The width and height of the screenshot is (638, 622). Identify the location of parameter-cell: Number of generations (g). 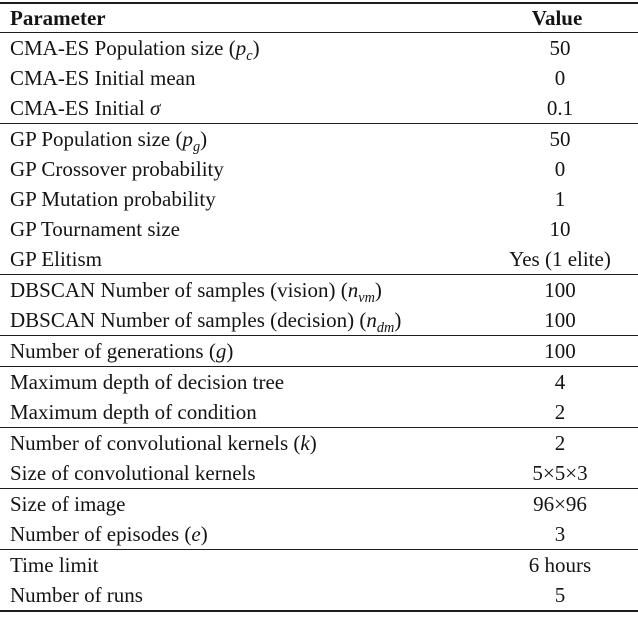
(241, 351).